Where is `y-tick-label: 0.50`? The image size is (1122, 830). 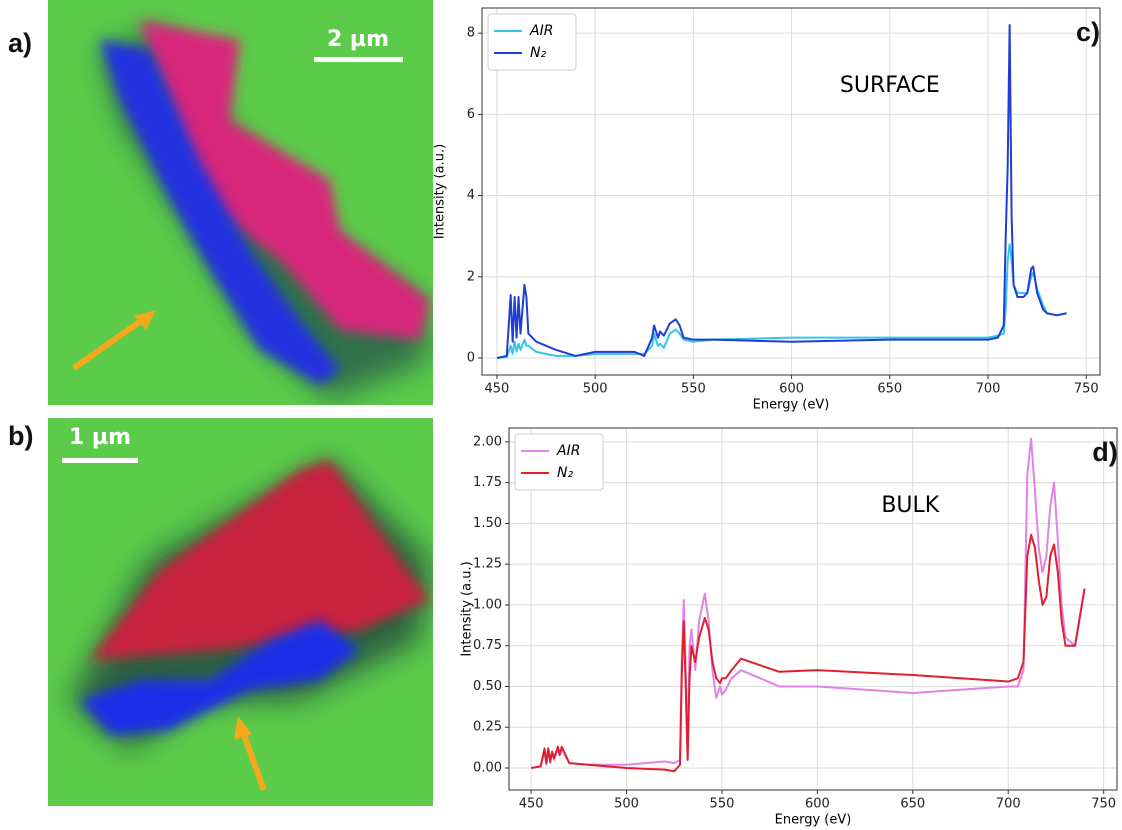
y-tick-label: 0.50 is located at coordinates (487, 686).